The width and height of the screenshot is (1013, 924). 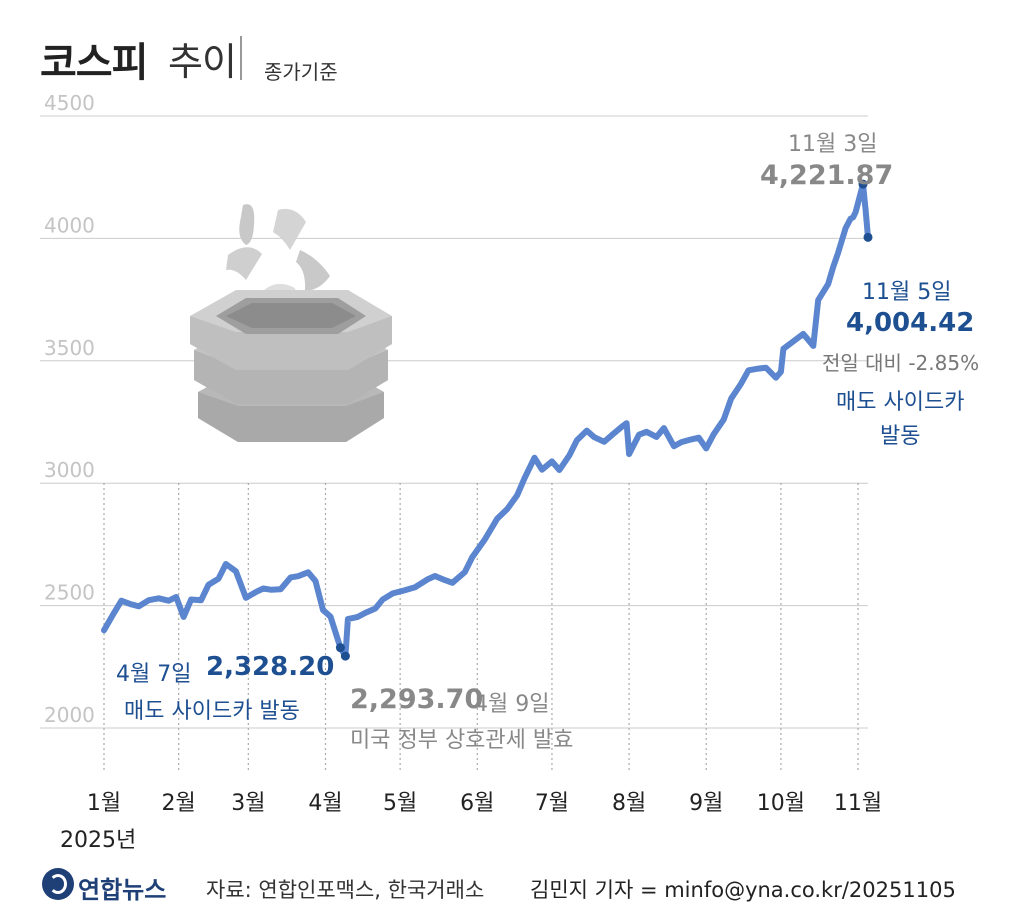 I want to click on last-value-label: 4,004.42, so click(x=910, y=323).